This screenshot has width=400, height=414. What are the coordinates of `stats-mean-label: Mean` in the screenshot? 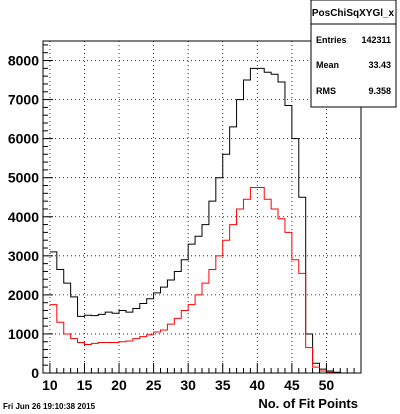 It's located at (327, 65).